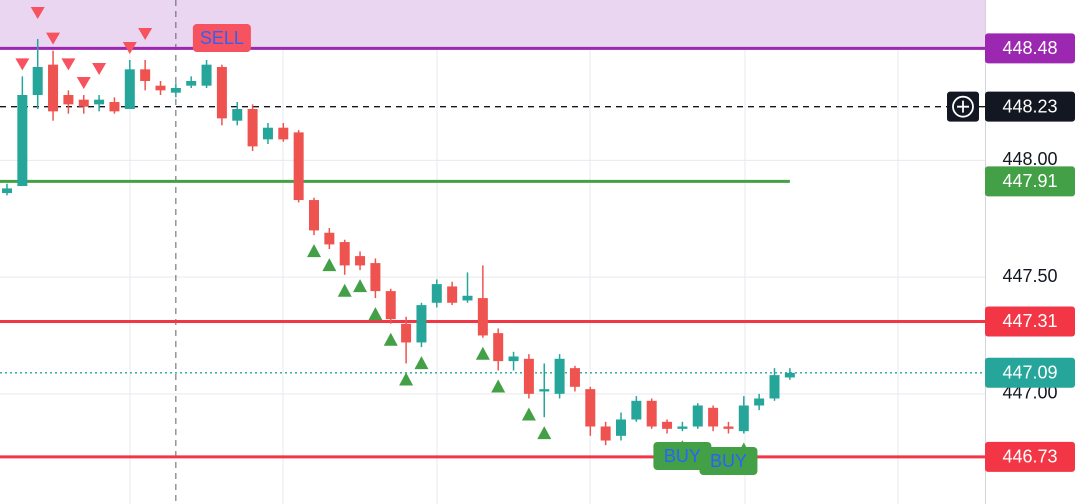 The image size is (1080, 504). I want to click on price-label: 447.09, so click(1029, 373).